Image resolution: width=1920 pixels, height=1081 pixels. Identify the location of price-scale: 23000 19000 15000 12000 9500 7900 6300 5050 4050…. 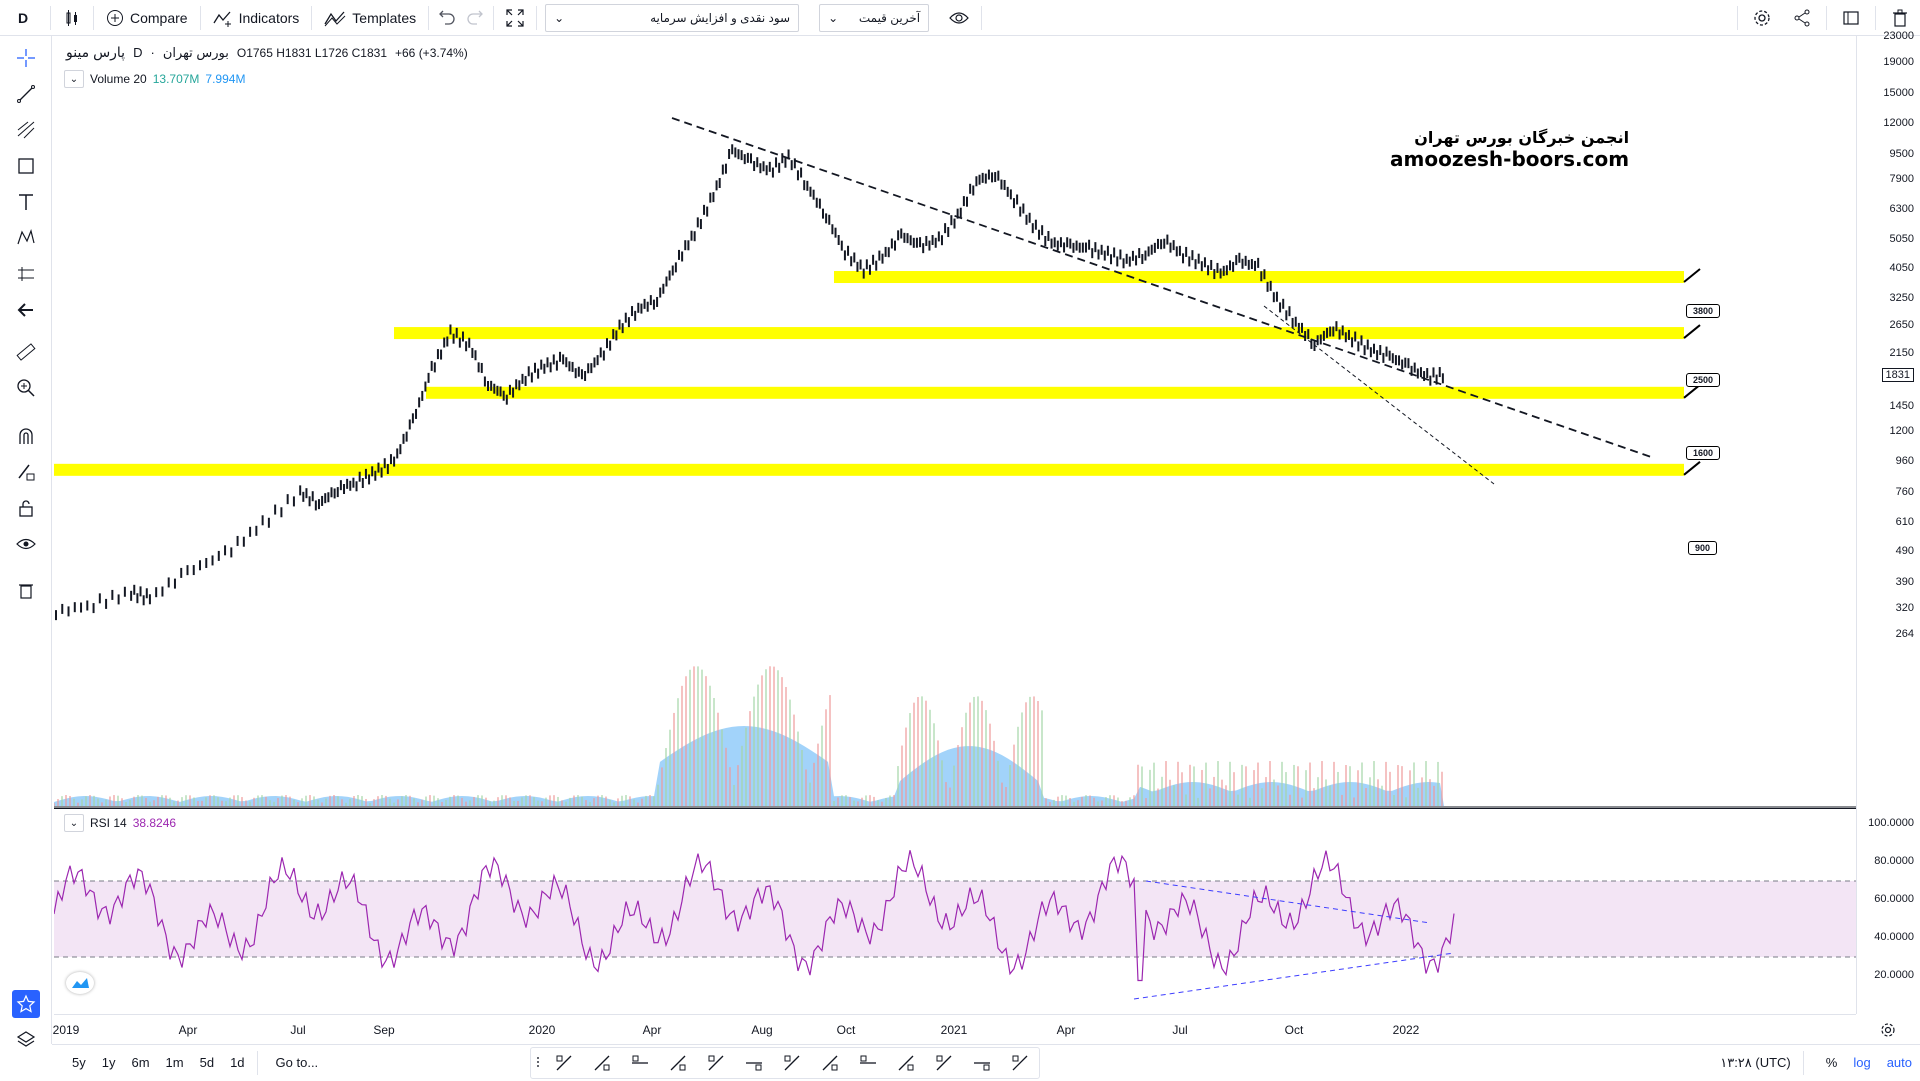
(1888, 522).